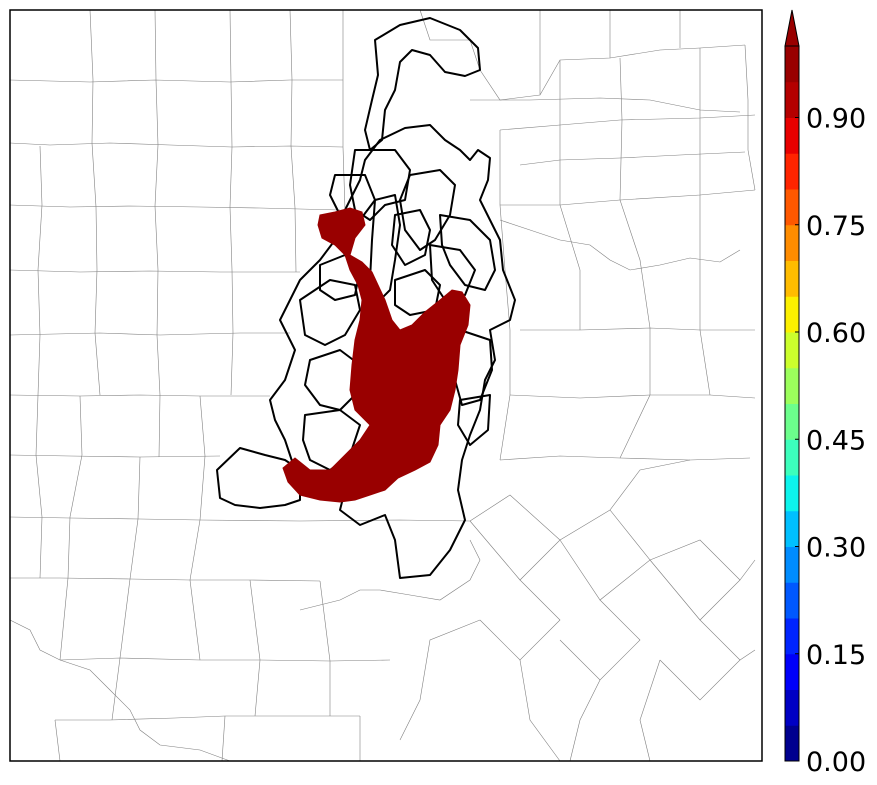 The height and width of the screenshot is (785, 877). I want to click on colorbar-extend-arrow, so click(792, 28).